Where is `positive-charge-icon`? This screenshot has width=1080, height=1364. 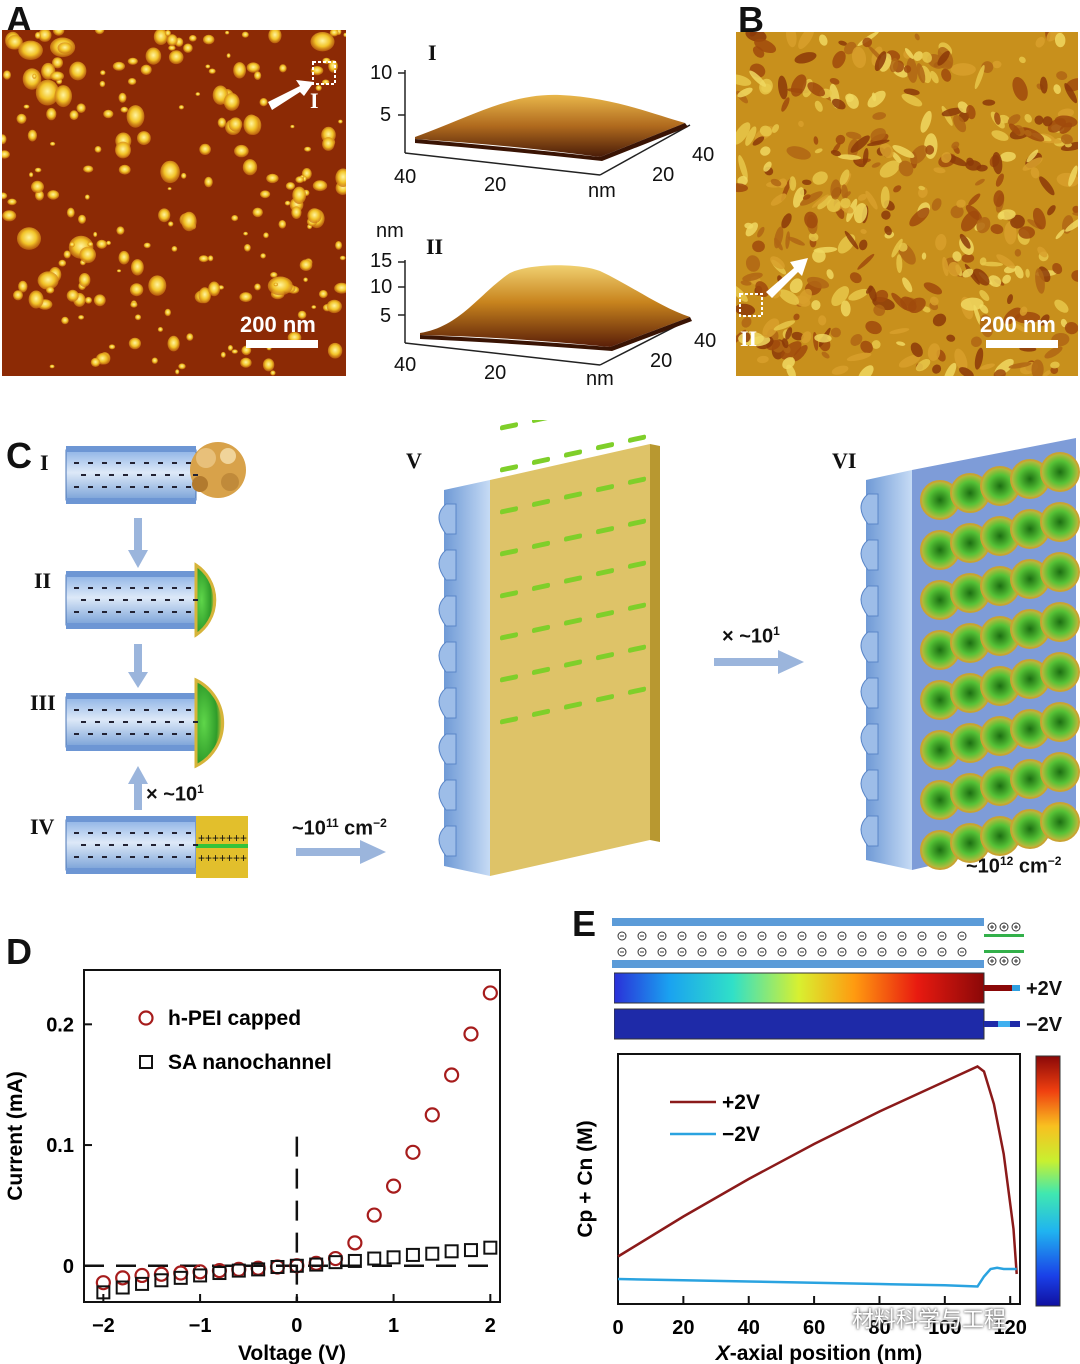
positive-charge-icon is located at coordinates (992, 927).